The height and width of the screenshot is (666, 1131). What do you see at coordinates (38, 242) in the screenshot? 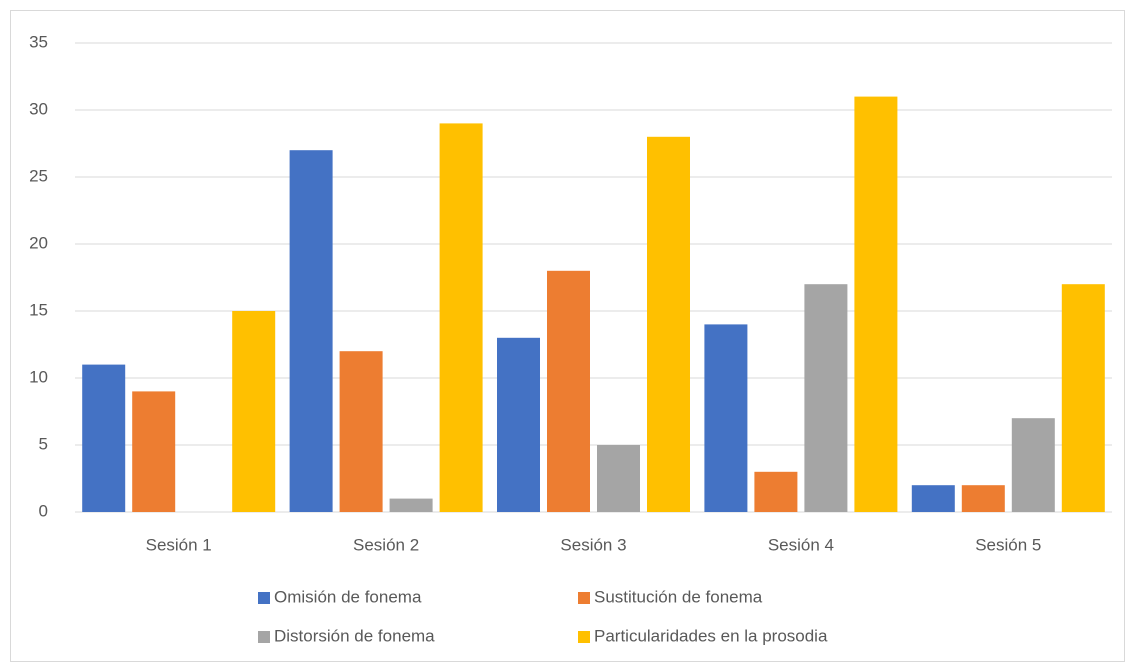
I see `y-tick-label: 20` at bounding box center [38, 242].